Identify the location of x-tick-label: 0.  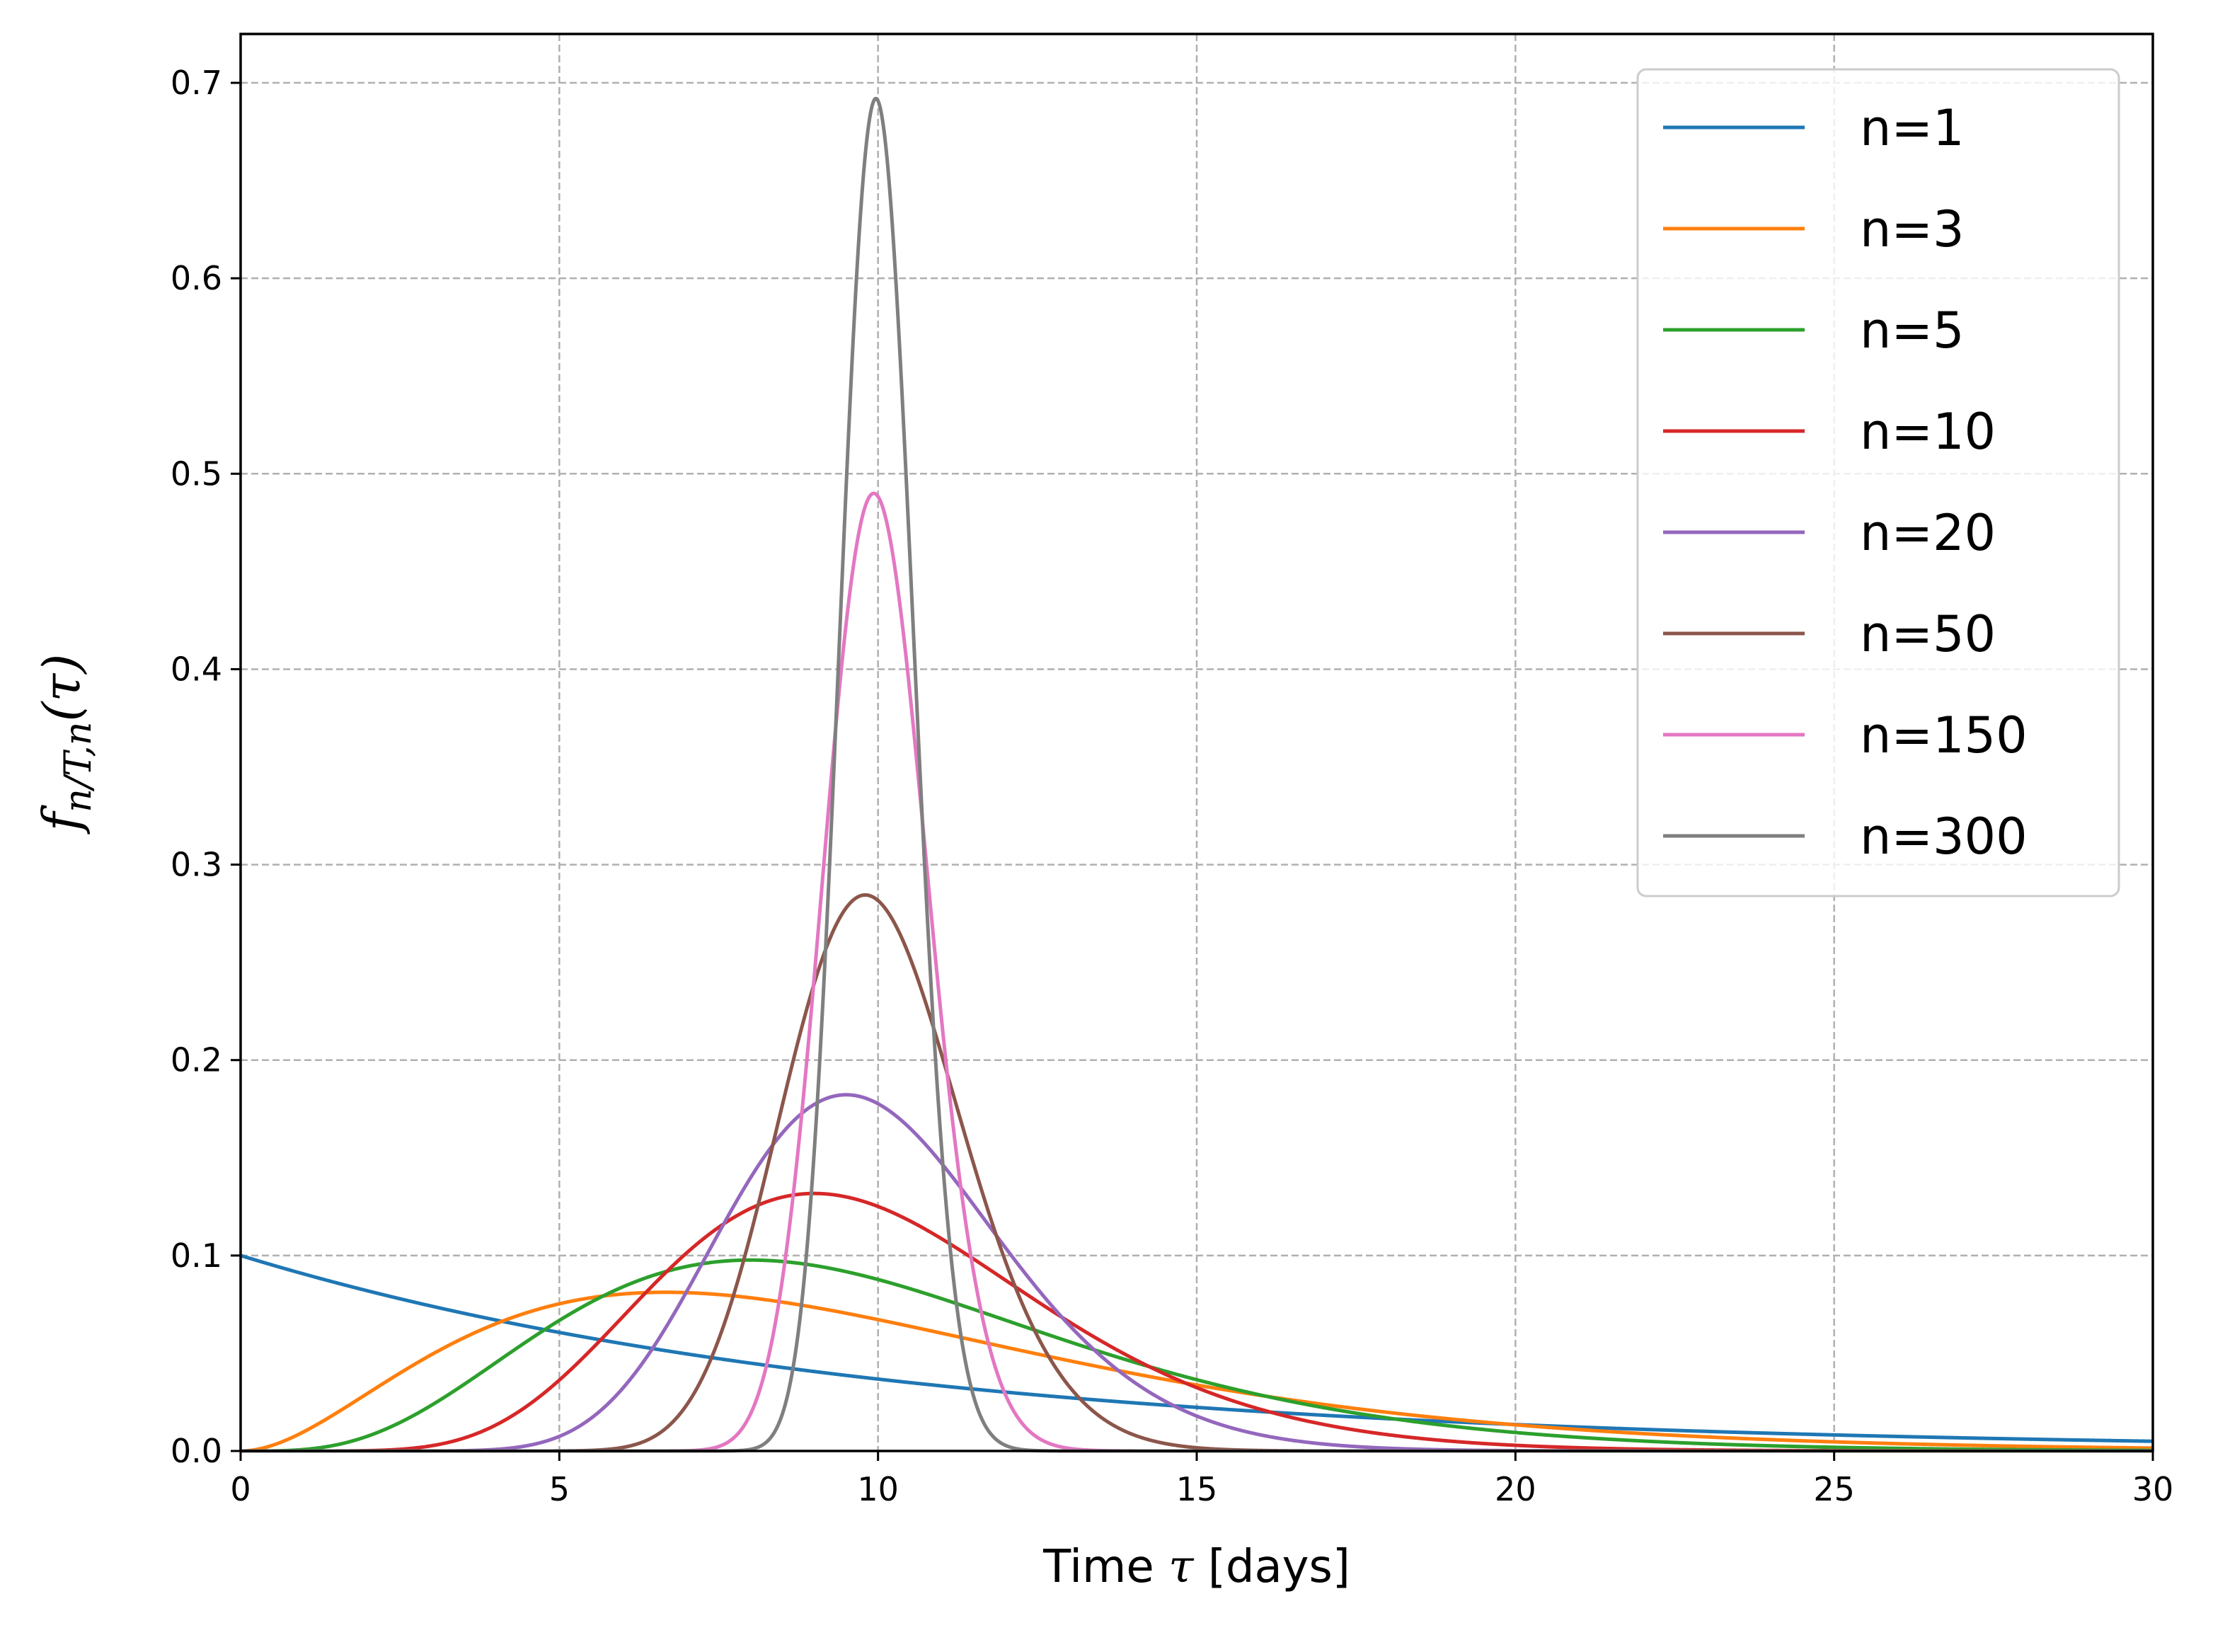
(240, 1489).